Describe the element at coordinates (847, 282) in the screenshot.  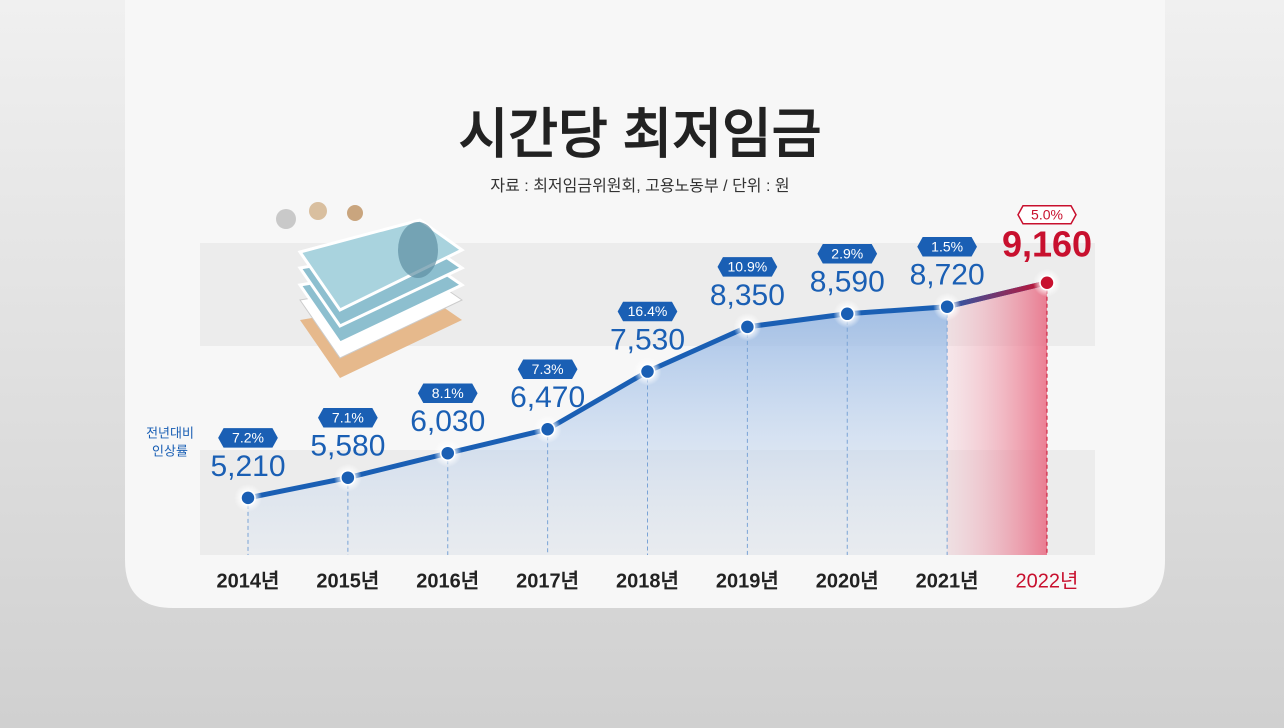
I see `value-label: 8,590` at that location.